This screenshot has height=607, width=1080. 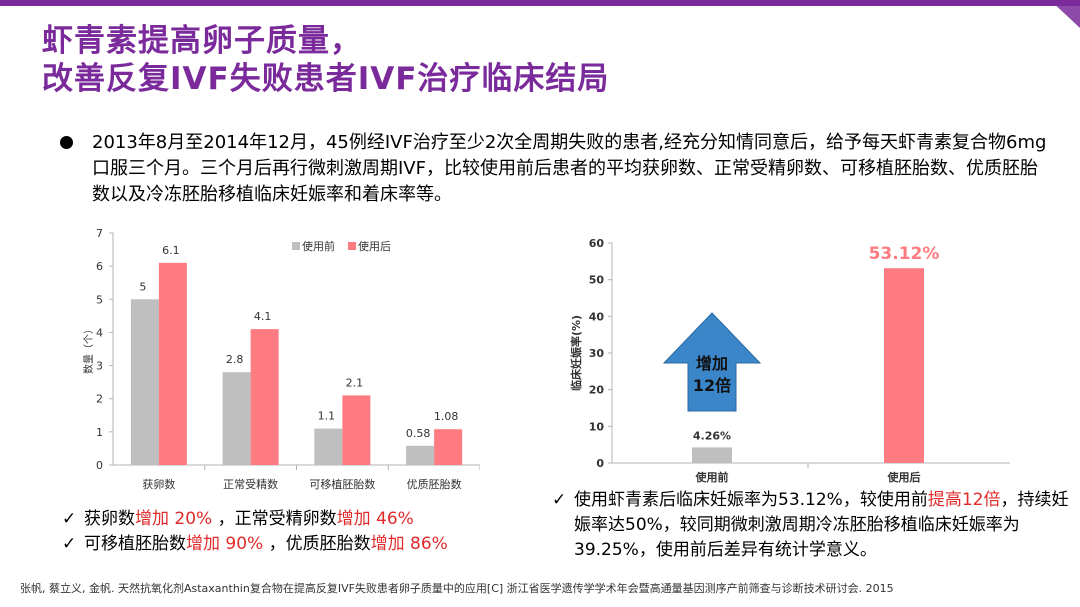 What do you see at coordinates (712, 435) in the screenshot?
I see `bar-value-label: 4.26%` at bounding box center [712, 435].